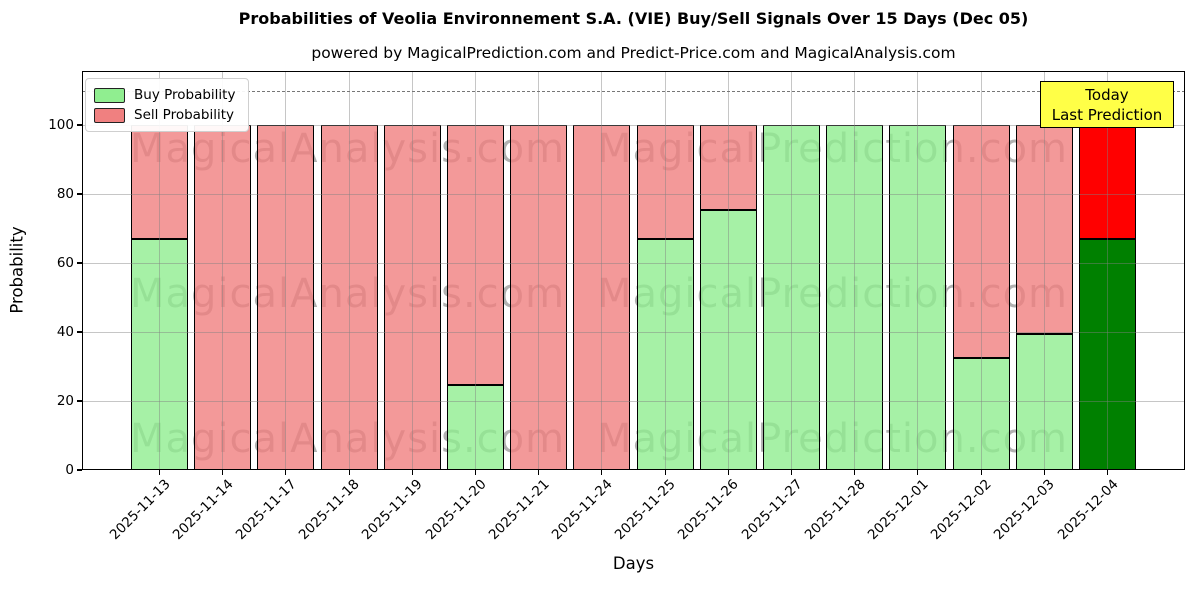 The width and height of the screenshot is (1200, 600). I want to click on today-annotation: Today Last Prediction, so click(1107, 104).